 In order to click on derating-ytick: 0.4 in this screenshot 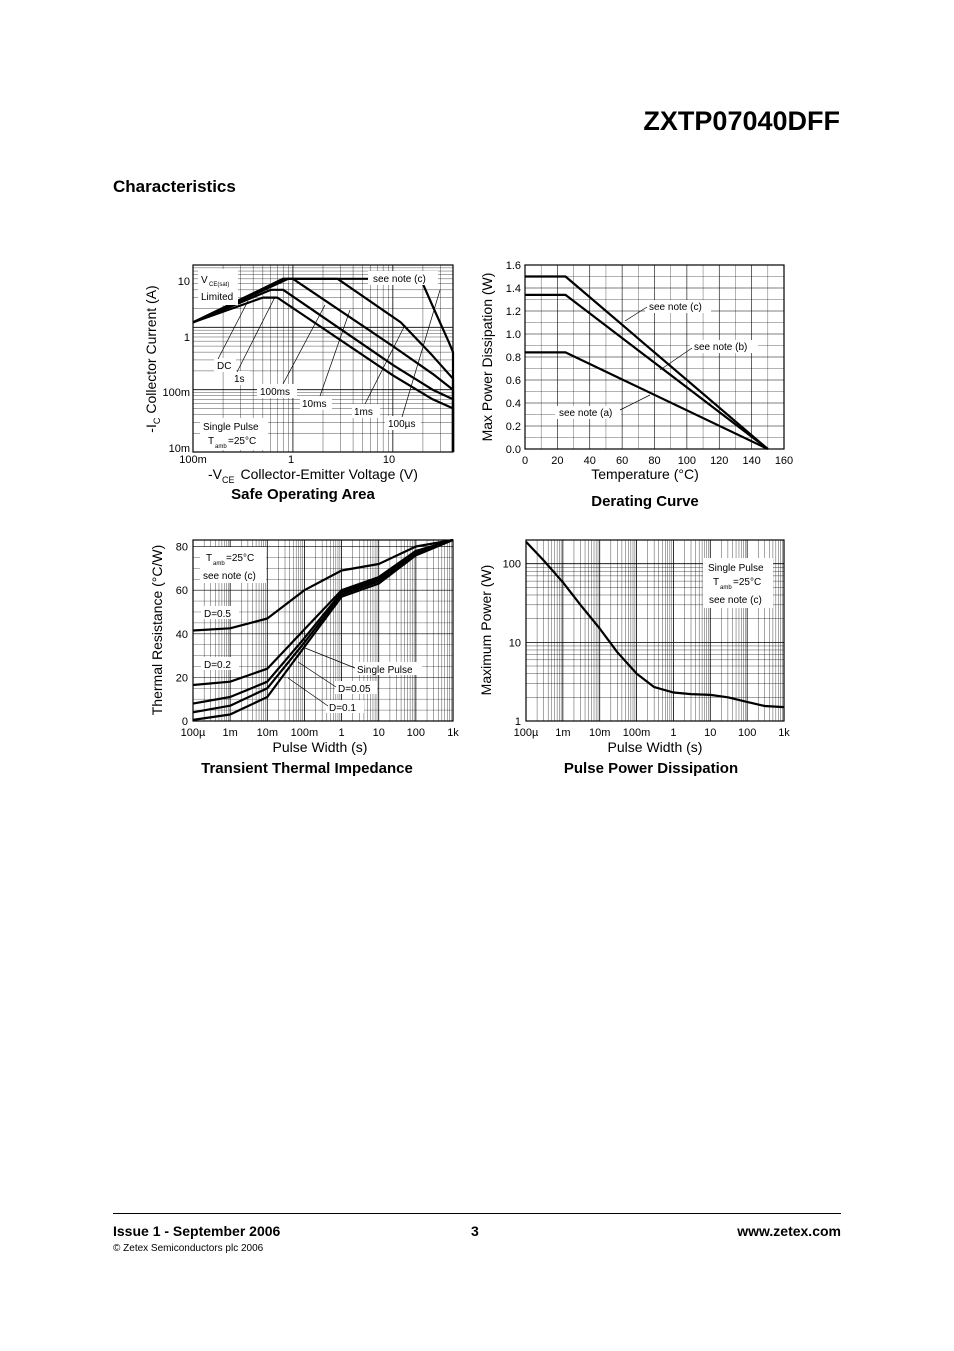, I will do `click(513, 404)`.